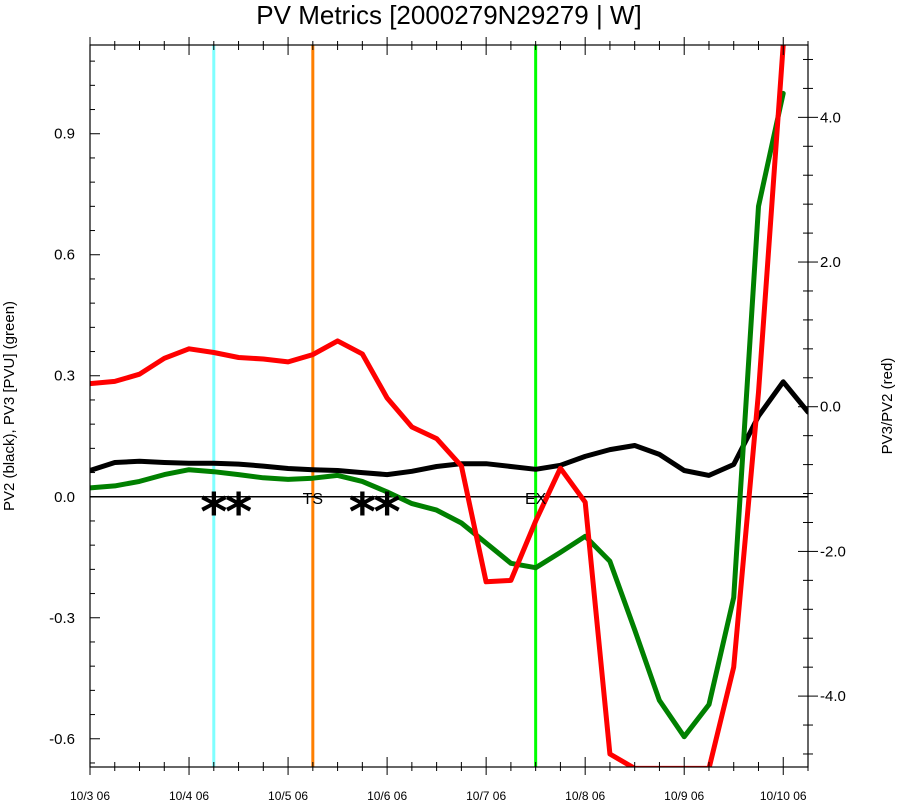 This screenshot has height=805, width=900. What do you see at coordinates (64, 376) in the screenshot?
I see `y-left-tick-label: 0.3` at bounding box center [64, 376].